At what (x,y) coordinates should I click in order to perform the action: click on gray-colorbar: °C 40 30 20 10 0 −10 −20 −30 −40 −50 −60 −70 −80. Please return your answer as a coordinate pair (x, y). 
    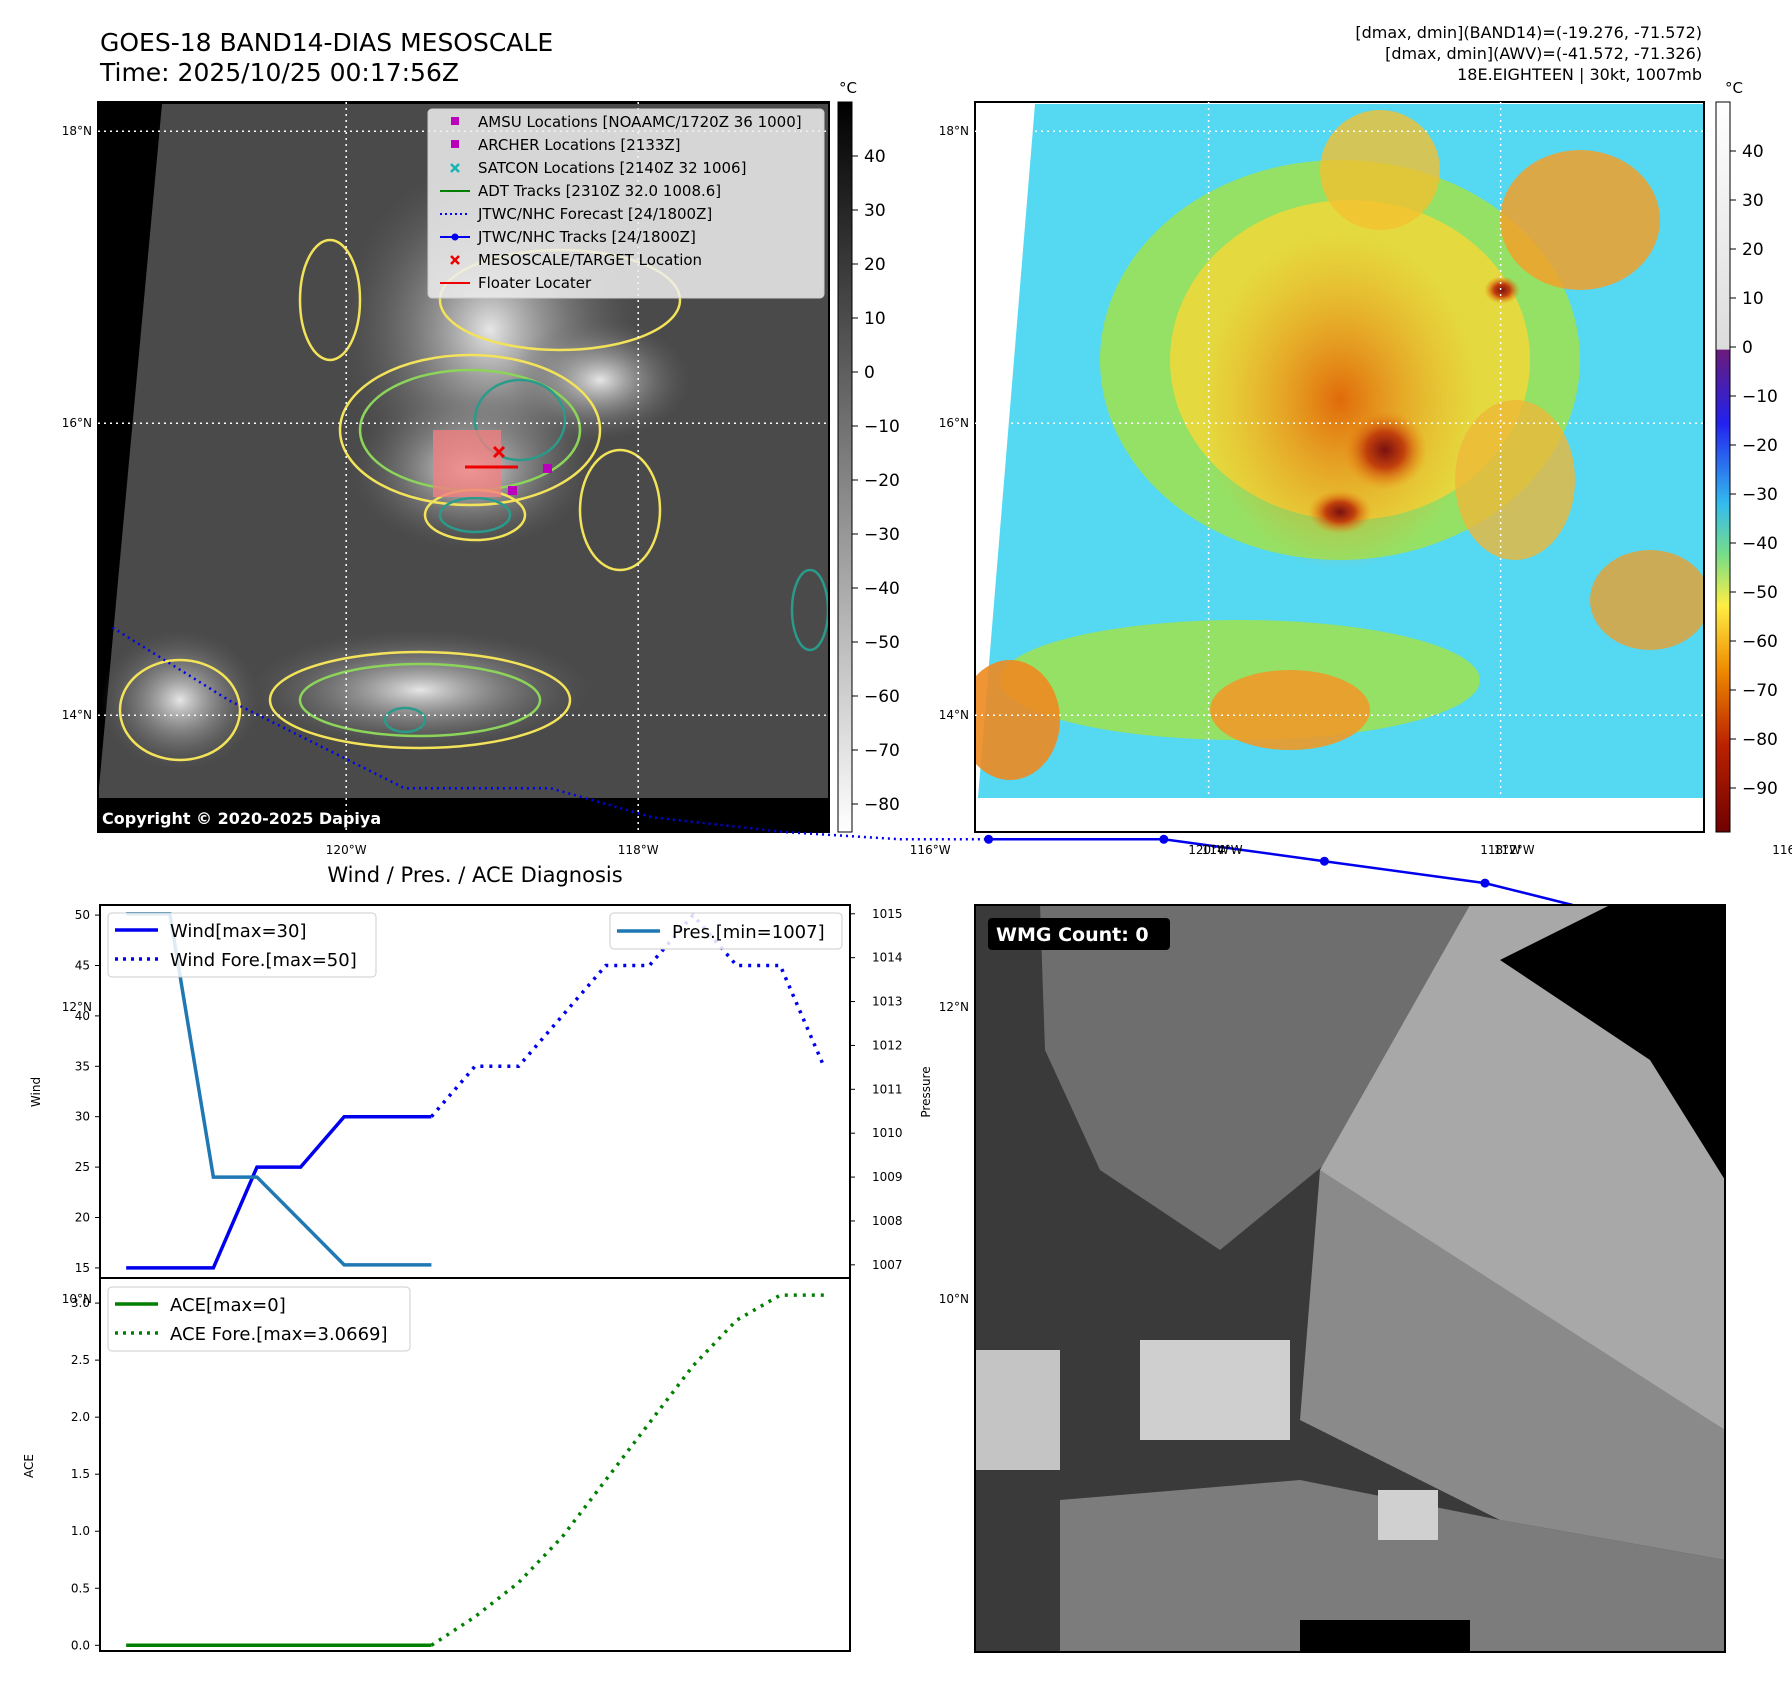
    Looking at the image, I should click on (868, 456).